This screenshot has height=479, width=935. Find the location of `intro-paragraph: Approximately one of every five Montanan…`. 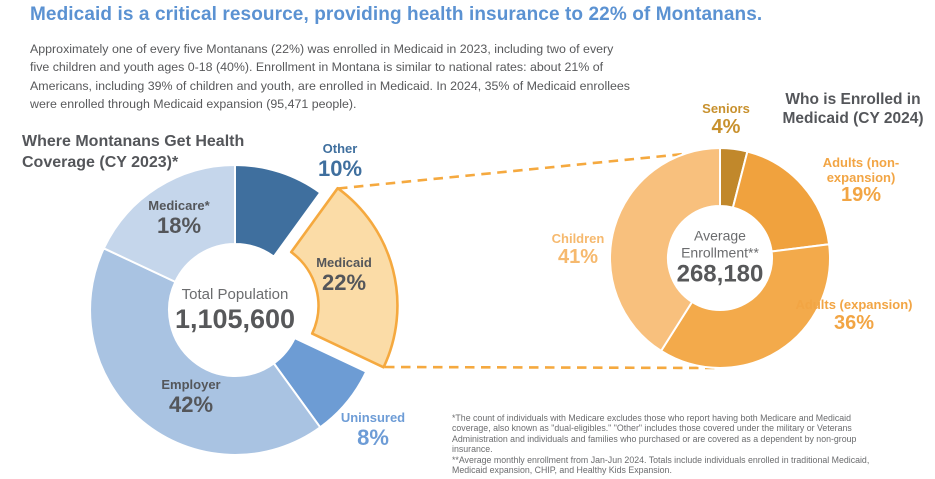

intro-paragraph: Approximately one of every five Montanan… is located at coordinates (330, 76).